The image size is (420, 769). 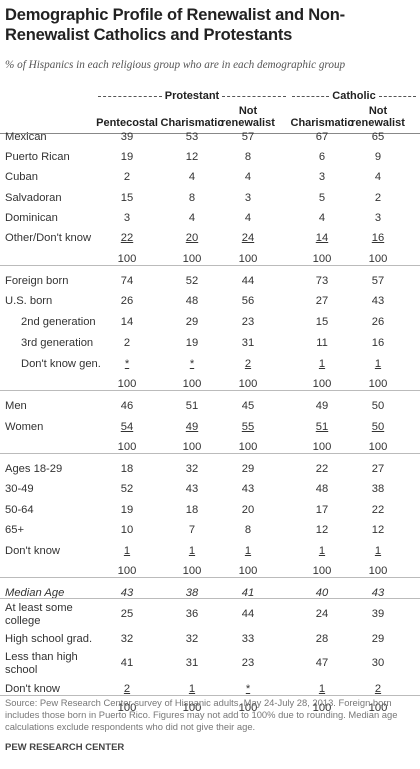 I want to click on row-label: Dominican, so click(x=31, y=218).